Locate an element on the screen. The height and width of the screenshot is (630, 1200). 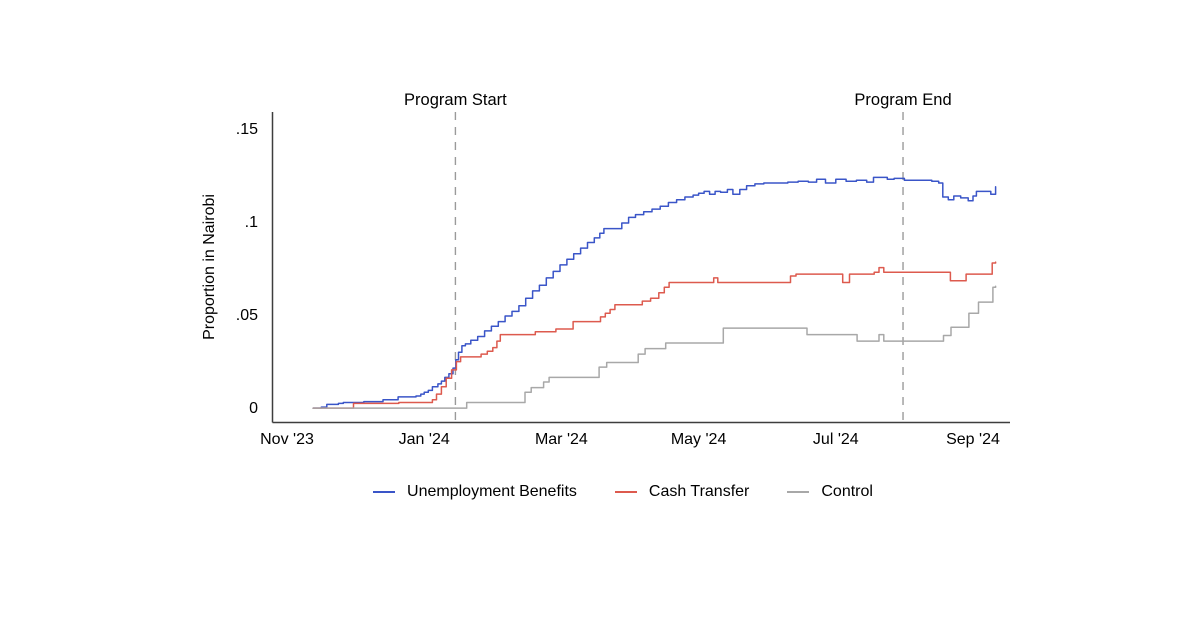
annotation-label-program-start: Program Start is located at coordinates (455, 100).